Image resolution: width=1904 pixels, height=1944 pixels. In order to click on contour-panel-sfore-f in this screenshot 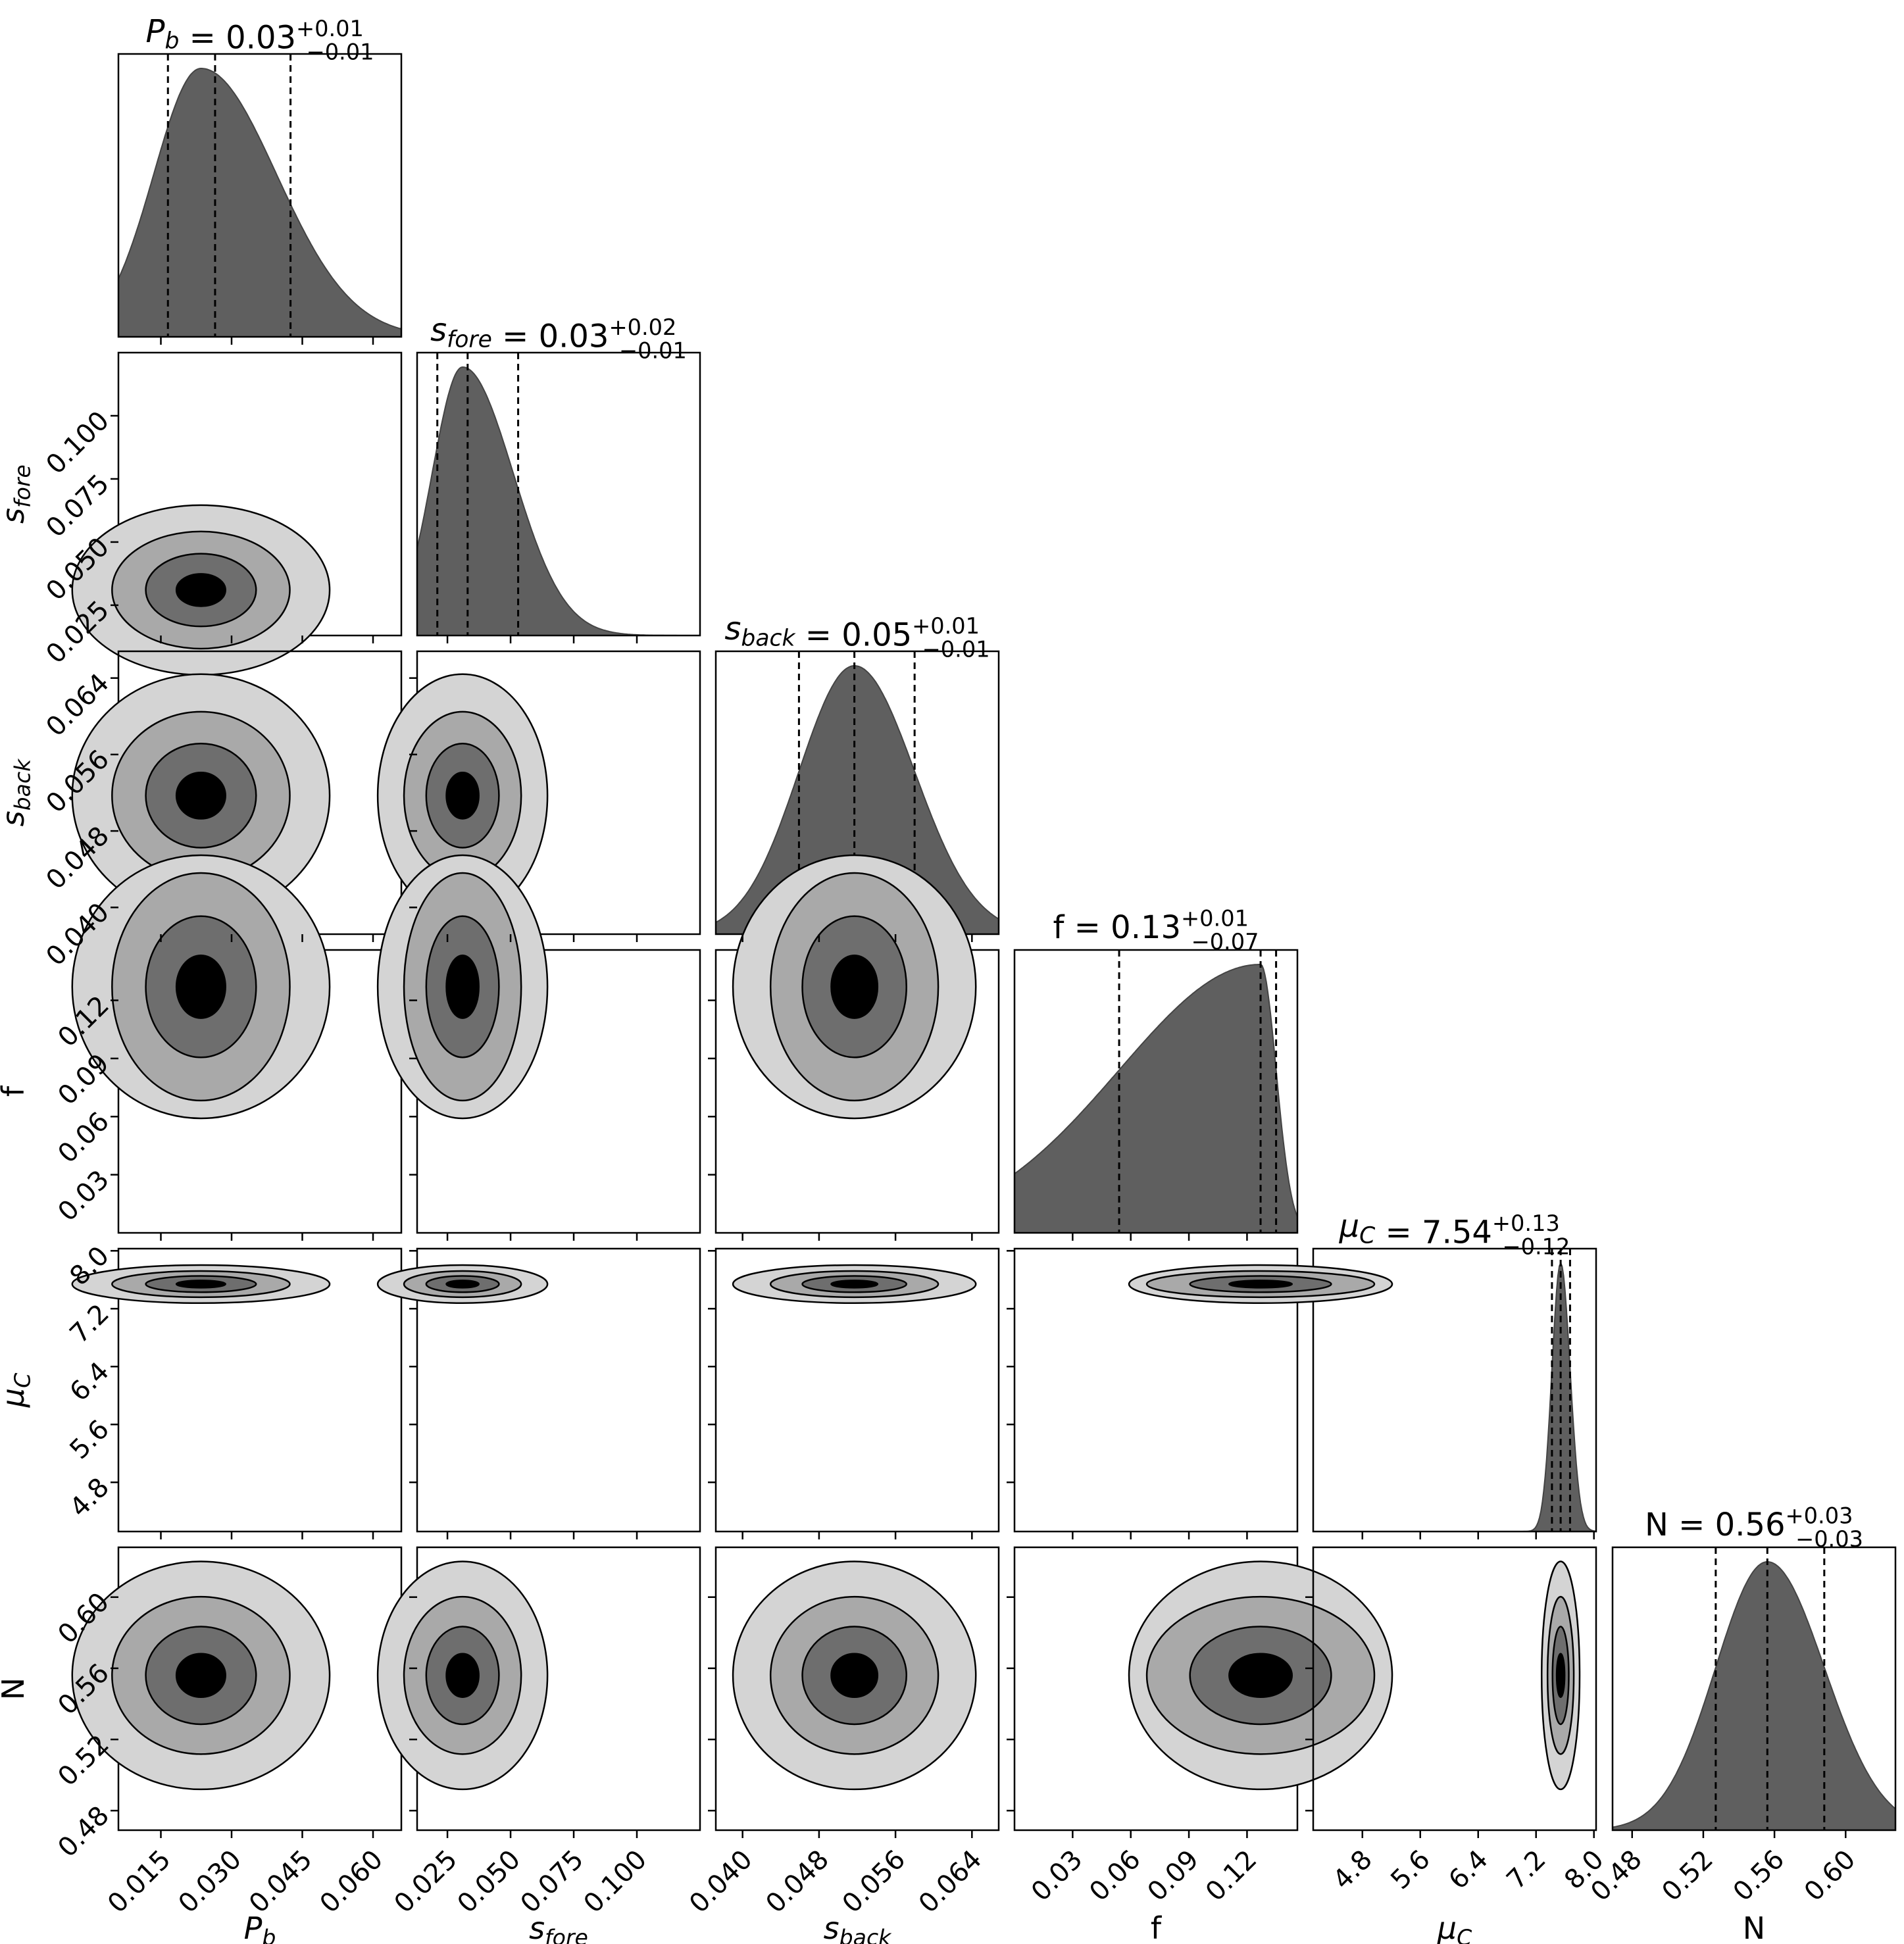, I will do `click(538, 1044)`.